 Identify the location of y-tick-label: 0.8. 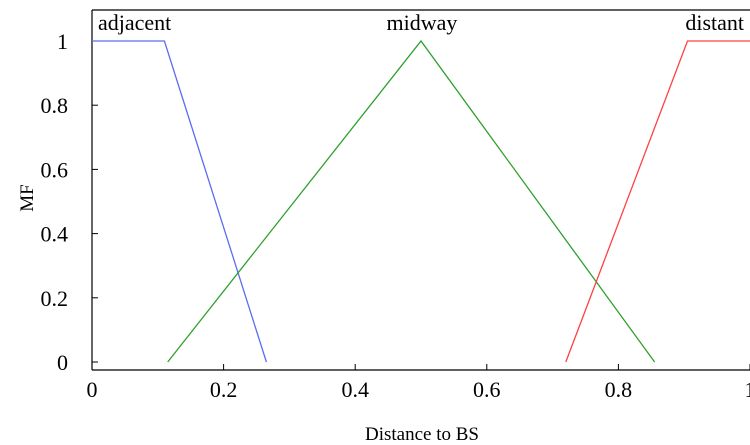
(55, 105).